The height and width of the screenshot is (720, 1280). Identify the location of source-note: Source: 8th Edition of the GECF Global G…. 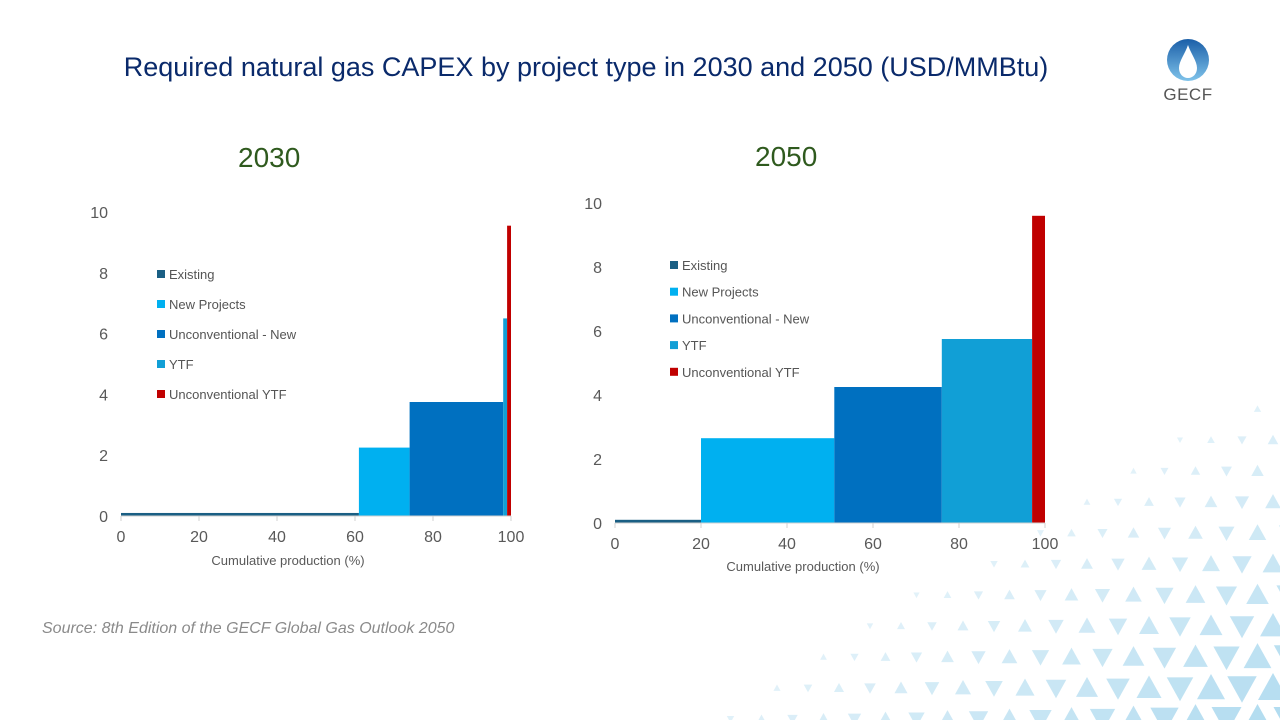
(248, 628).